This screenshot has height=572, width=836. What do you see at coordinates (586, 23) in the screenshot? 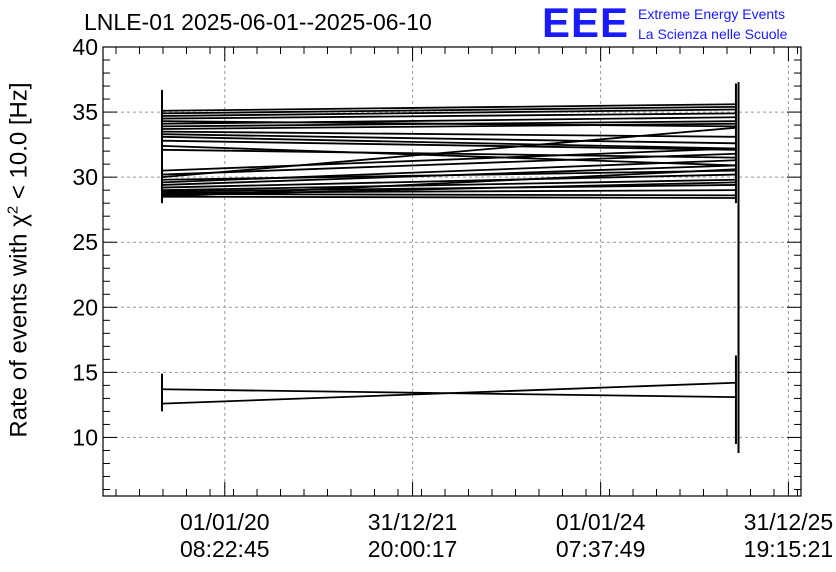
I see `eee-logo: EEE` at bounding box center [586, 23].